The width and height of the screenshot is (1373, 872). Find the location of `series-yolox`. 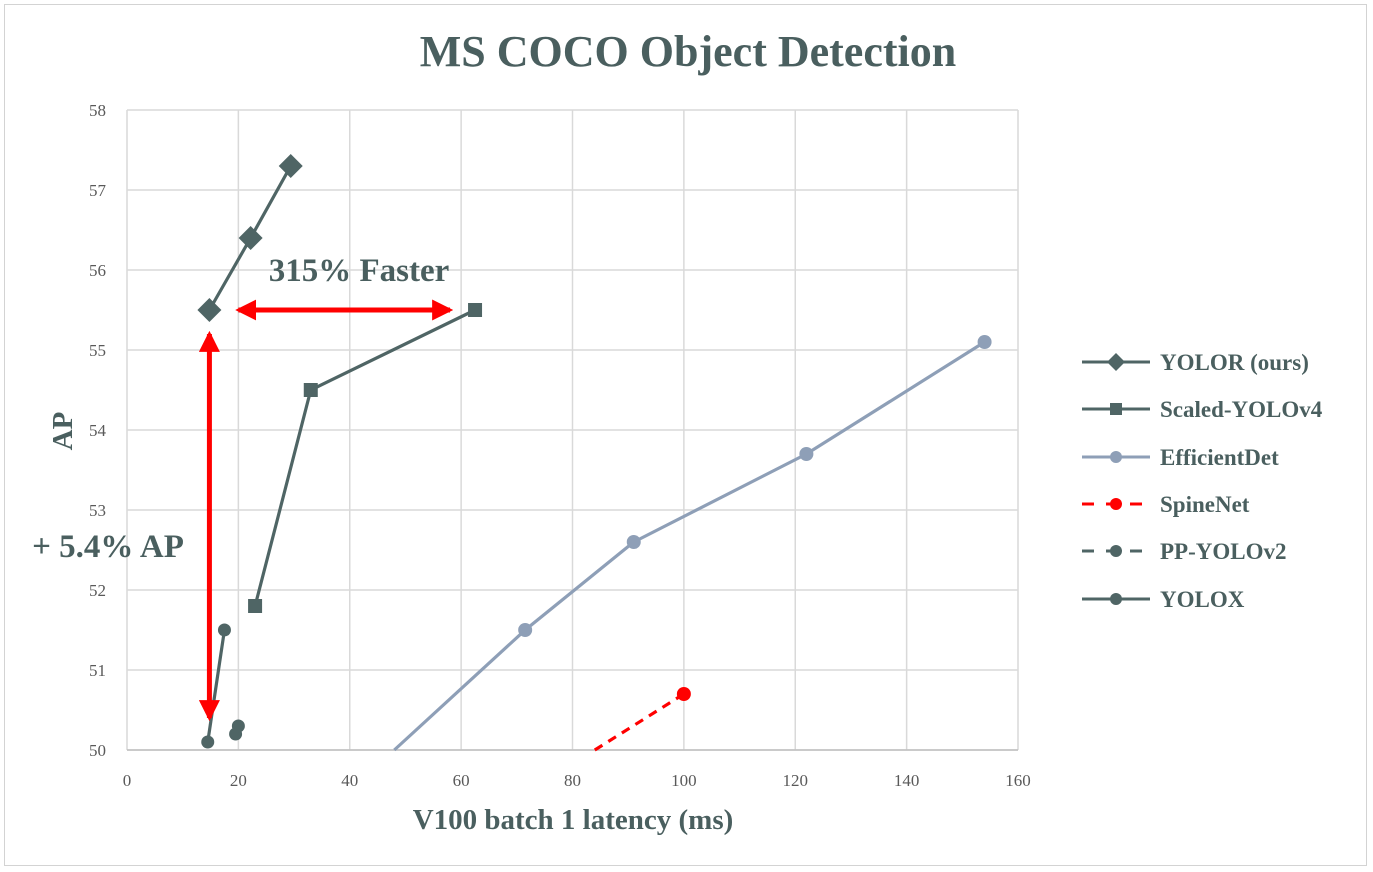

series-yolox is located at coordinates (216, 686).